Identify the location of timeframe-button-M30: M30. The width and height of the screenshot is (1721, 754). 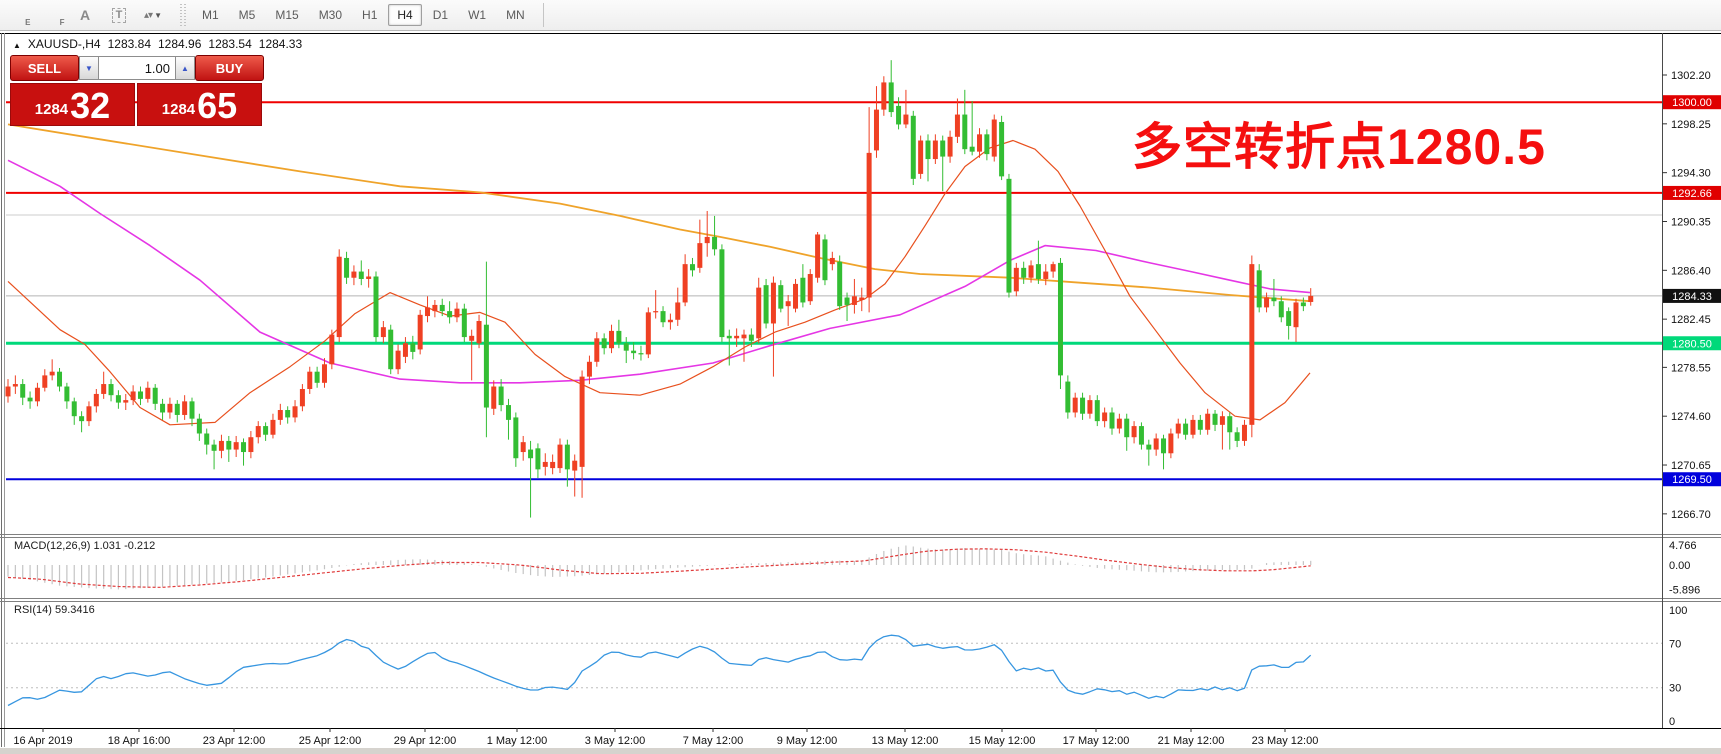
(330, 15).